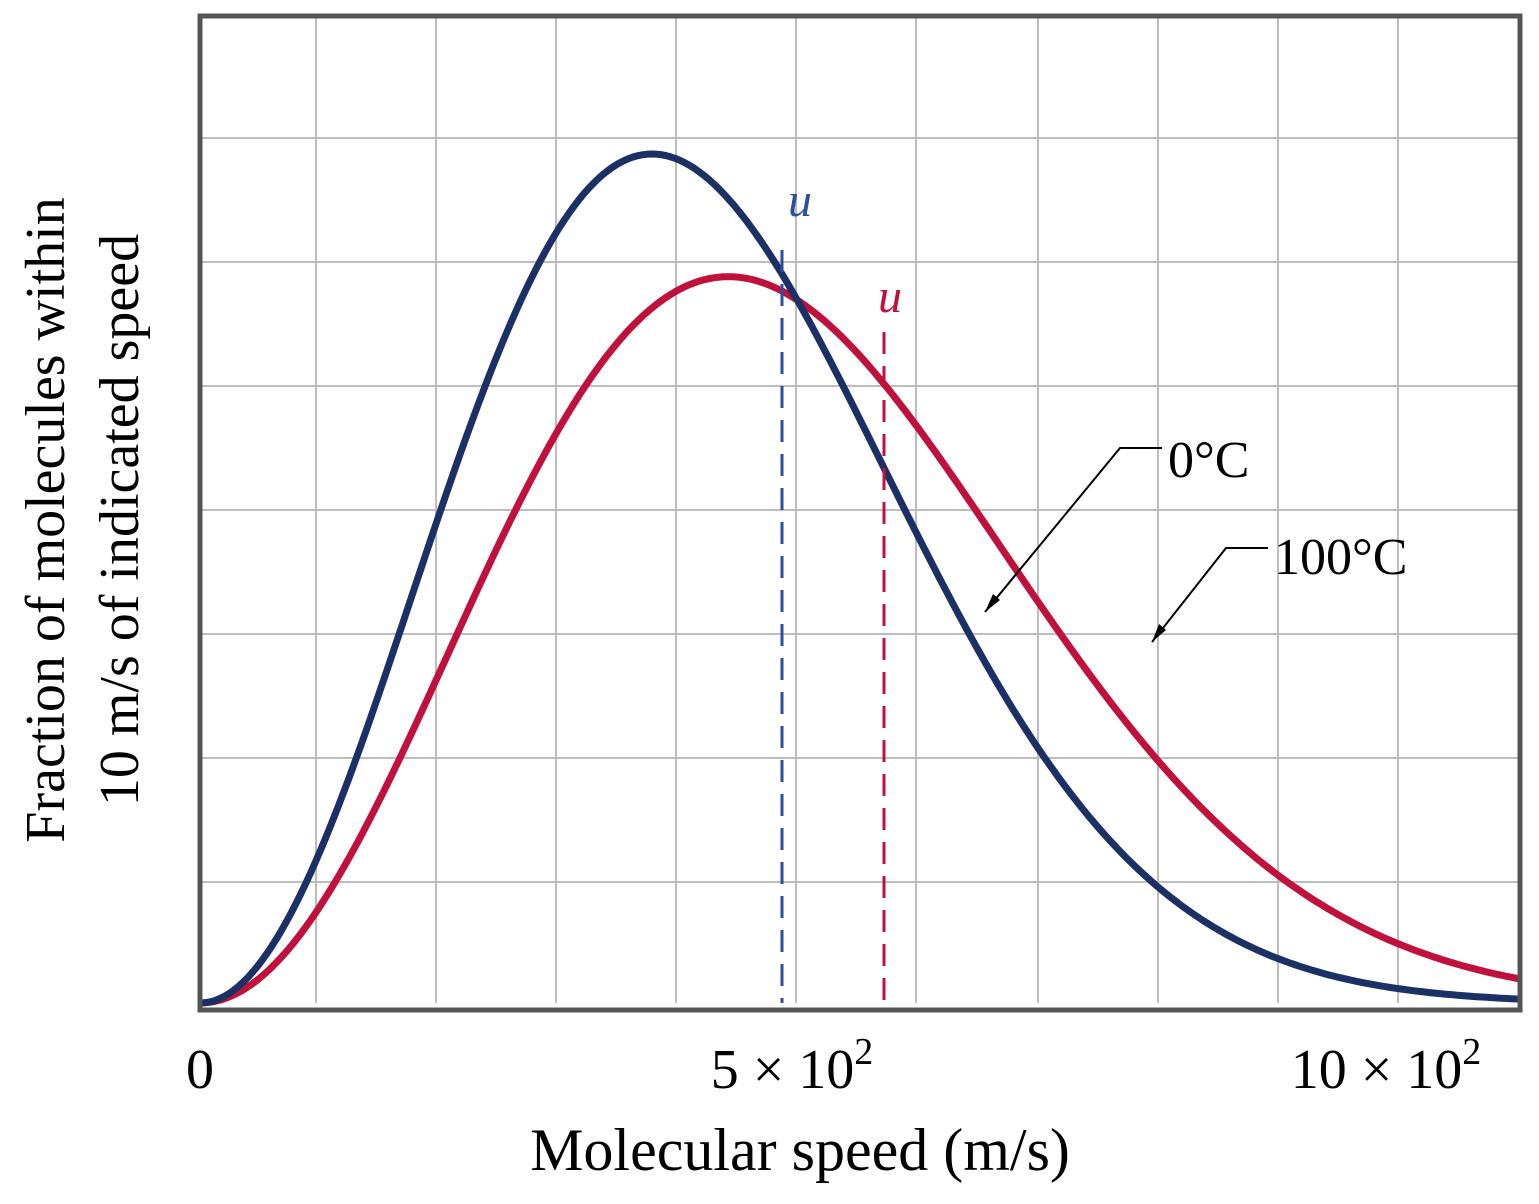 This screenshot has height=1204, width=1539. Describe the element at coordinates (200, 1070) in the screenshot. I see `x-tick-label: 0` at that location.